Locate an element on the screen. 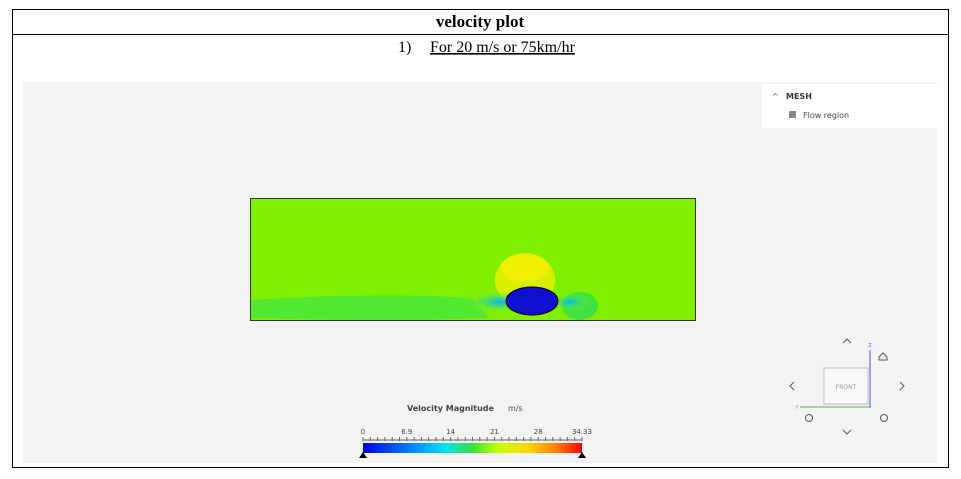 This screenshot has height=479, width=961. tree-toggle: ^ is located at coordinates (775, 96).